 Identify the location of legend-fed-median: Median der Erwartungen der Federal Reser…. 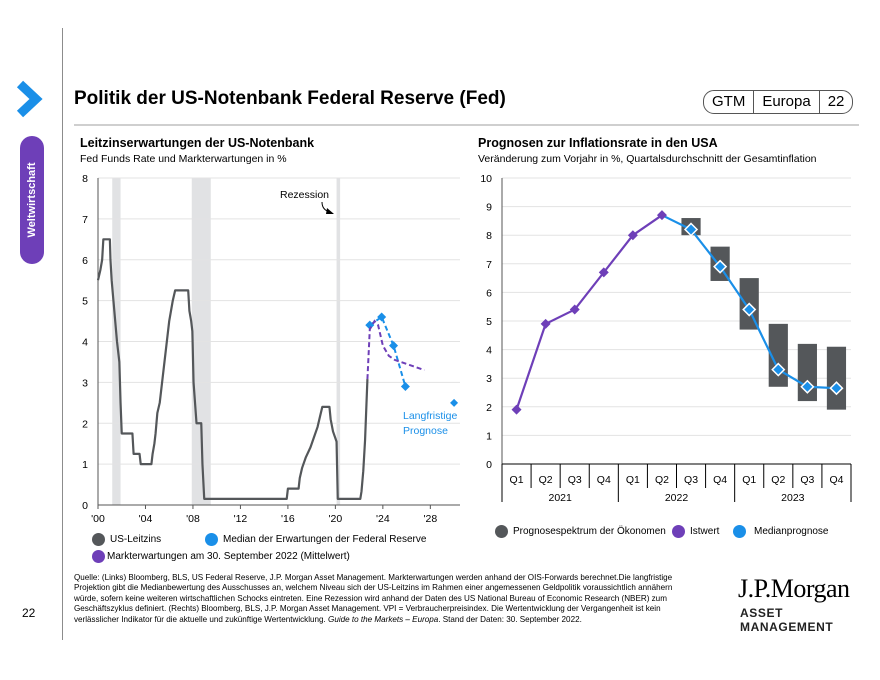
(315, 539).